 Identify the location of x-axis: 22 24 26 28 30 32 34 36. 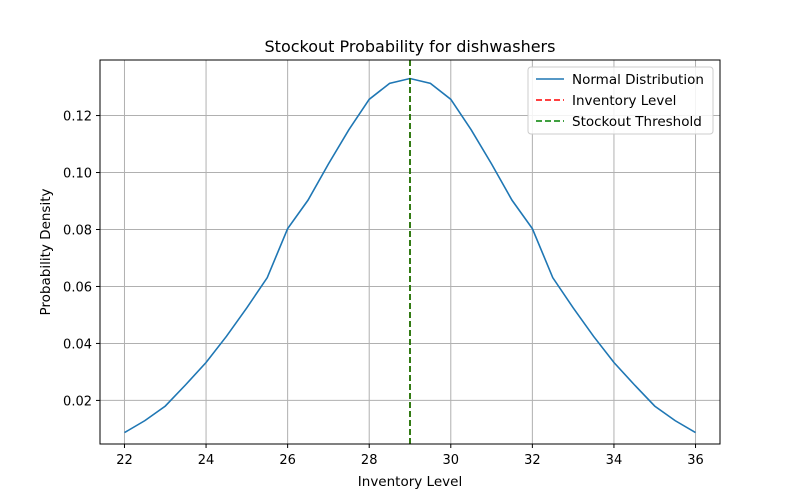
(410, 456).